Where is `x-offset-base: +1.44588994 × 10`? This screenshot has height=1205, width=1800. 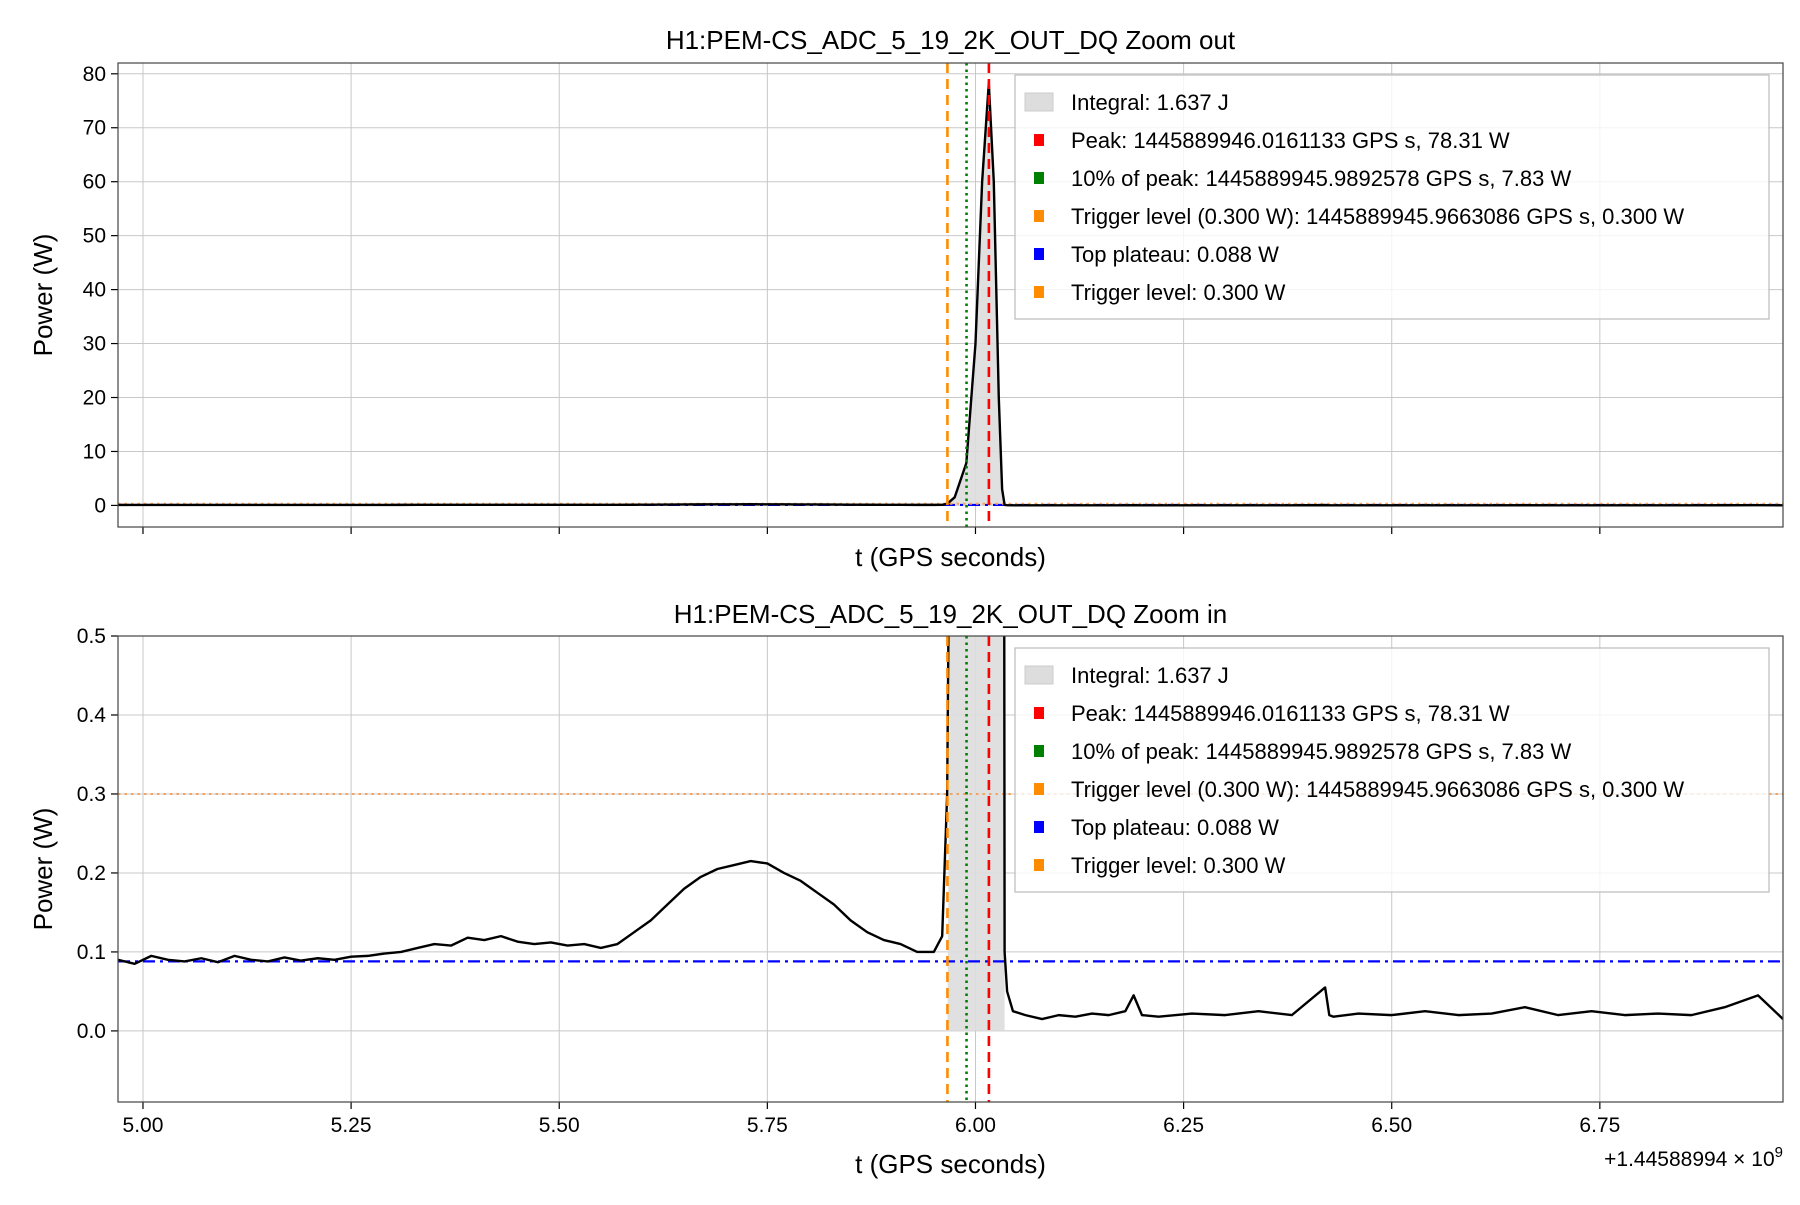
x-offset-base: +1.44588994 × 10 is located at coordinates (1689, 1159).